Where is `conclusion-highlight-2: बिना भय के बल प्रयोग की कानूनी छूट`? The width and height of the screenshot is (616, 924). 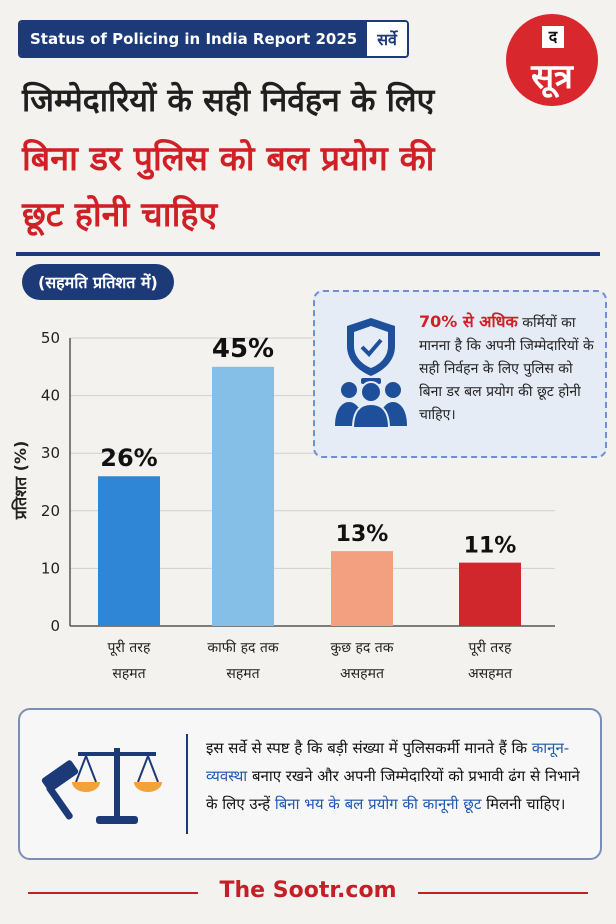
conclusion-highlight-2: बिना भय के बल प्रयोग की कानूनी छूट is located at coordinates (378, 804).